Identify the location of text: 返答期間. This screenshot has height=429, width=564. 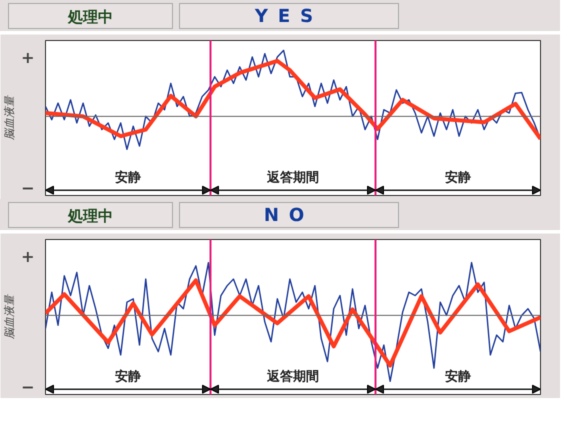
(292, 178).